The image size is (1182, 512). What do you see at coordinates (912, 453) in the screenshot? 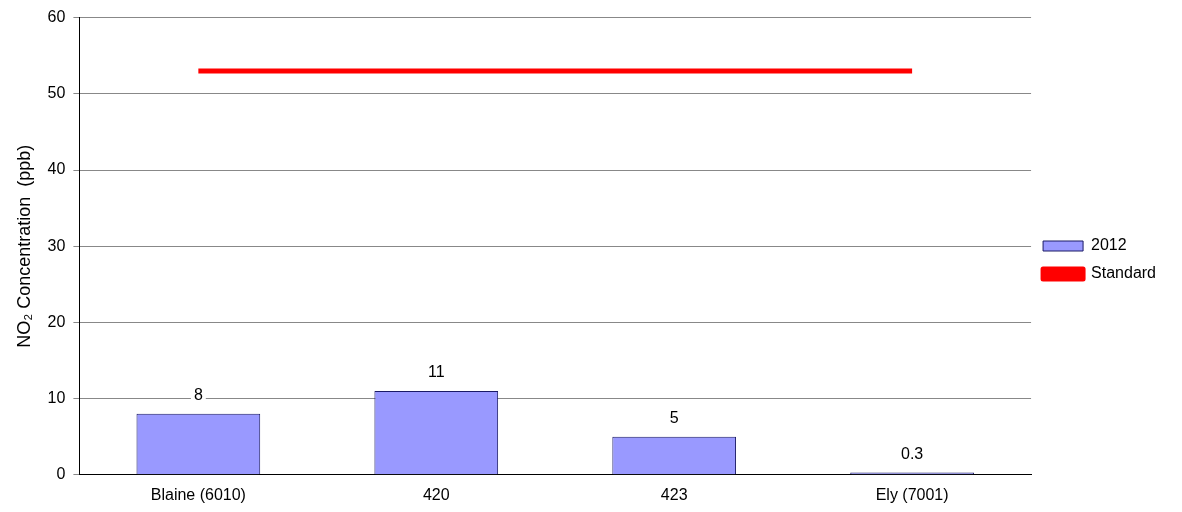
I see `data-label: 0.3` at bounding box center [912, 453].